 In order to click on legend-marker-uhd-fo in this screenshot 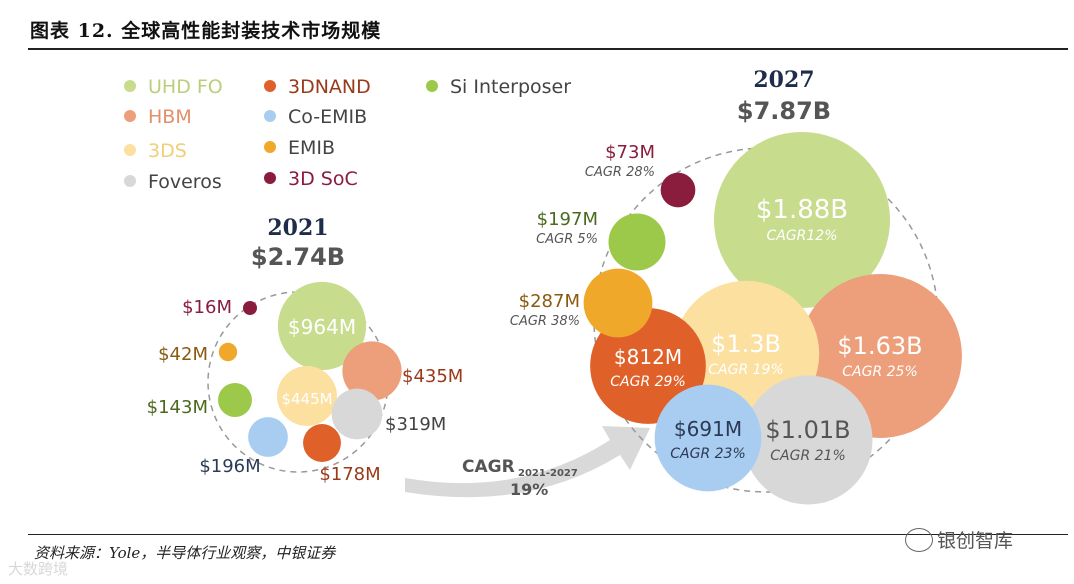, I will do `click(130, 86)`.